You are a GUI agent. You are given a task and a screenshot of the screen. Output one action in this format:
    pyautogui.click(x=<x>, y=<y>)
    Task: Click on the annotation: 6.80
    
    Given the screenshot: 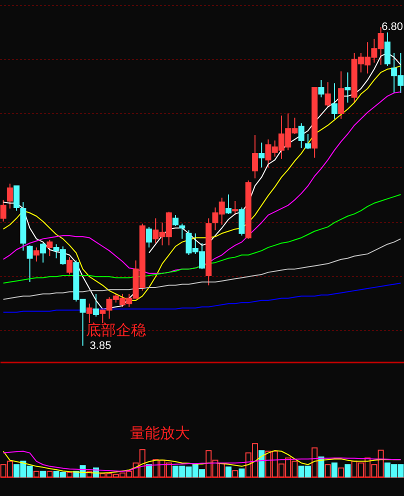 What is the action you would take?
    pyautogui.click(x=392, y=27)
    